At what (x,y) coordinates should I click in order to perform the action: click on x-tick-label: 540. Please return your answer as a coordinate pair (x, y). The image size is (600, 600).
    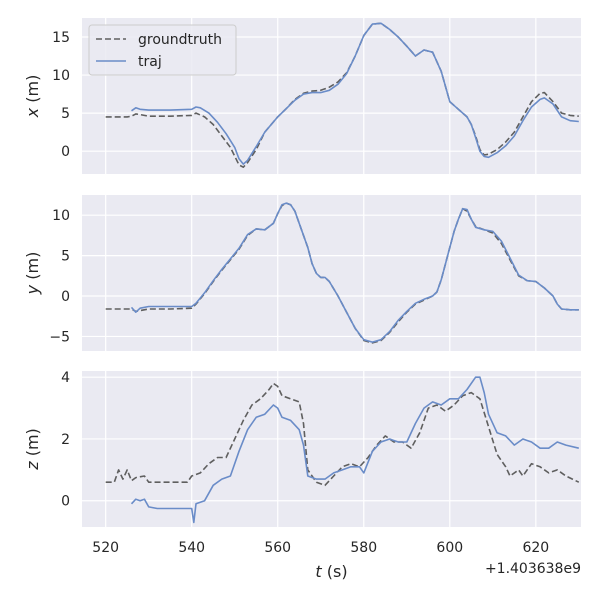
    Looking at the image, I should click on (191, 548).